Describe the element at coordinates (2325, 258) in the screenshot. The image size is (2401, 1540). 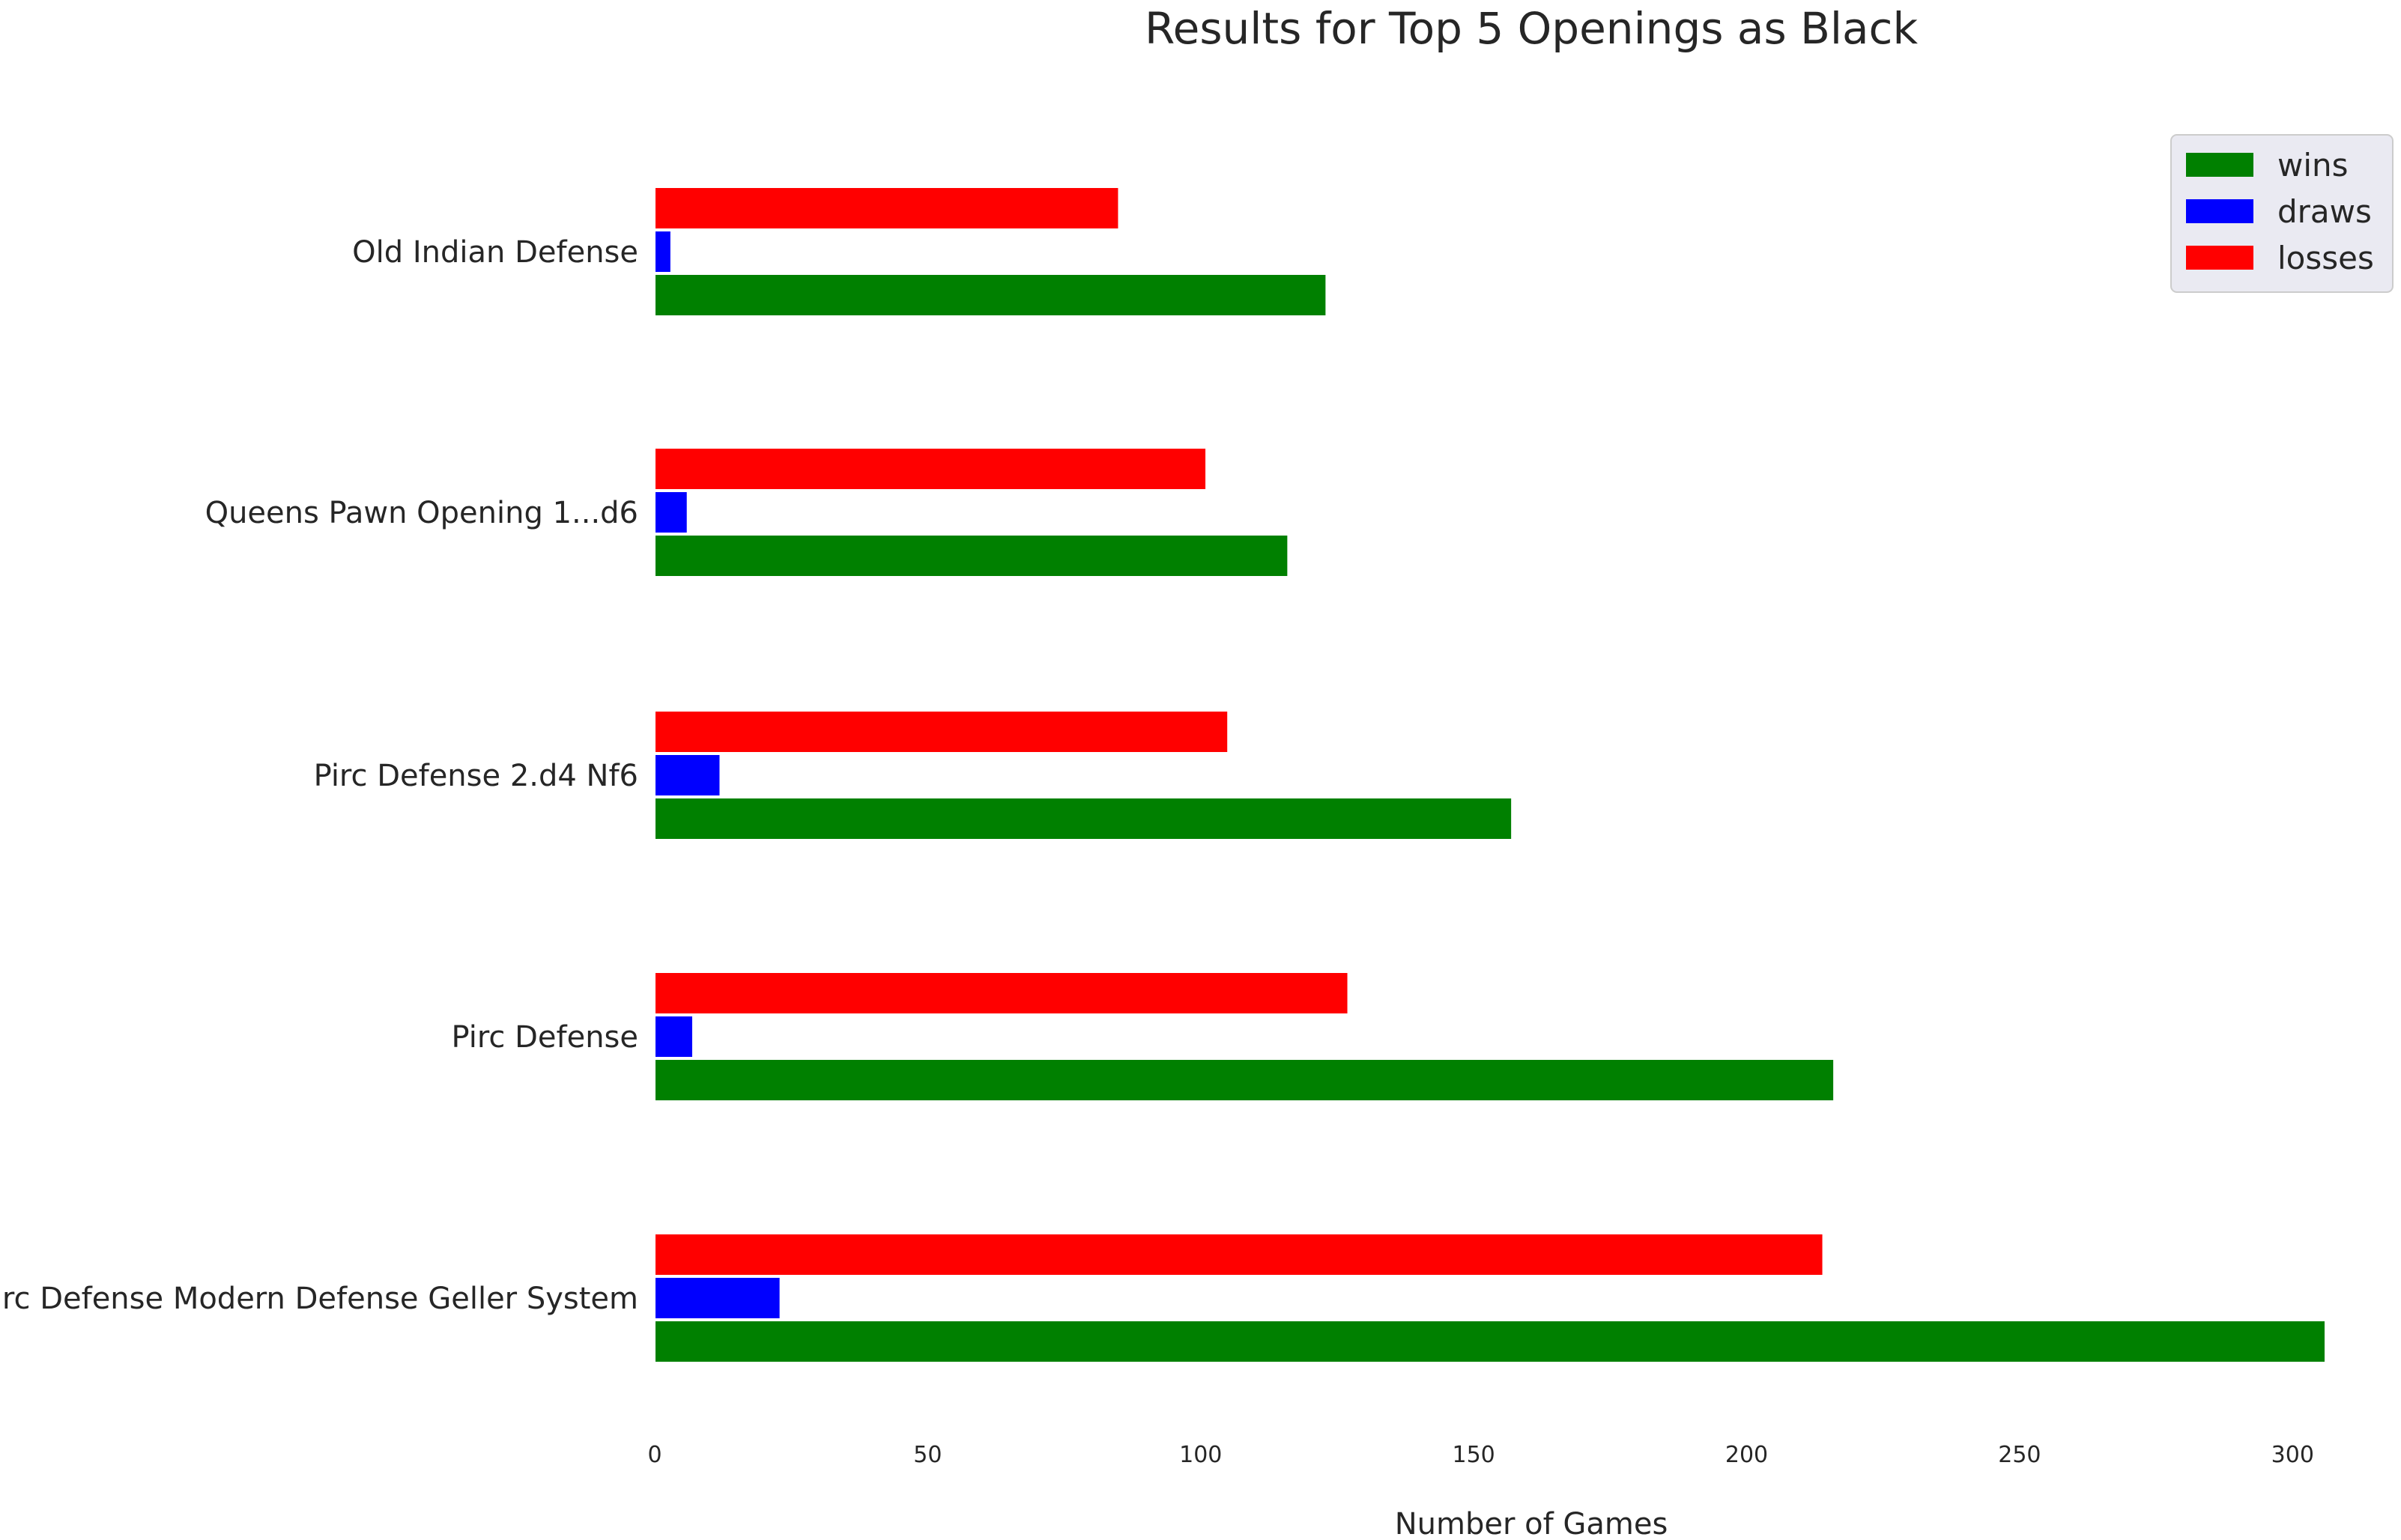
I see `legend-label-losses: losses` at that location.